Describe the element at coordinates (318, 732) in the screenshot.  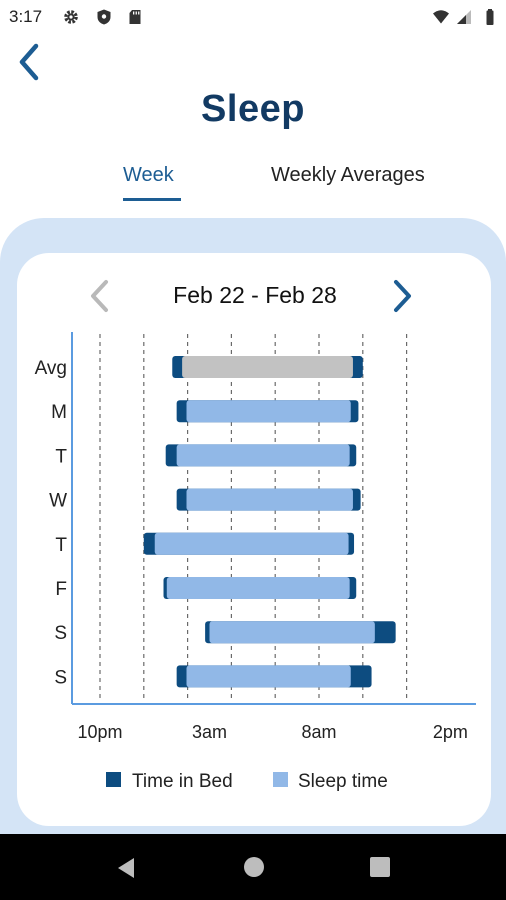
I see `x-tick-label-2: 8am` at that location.